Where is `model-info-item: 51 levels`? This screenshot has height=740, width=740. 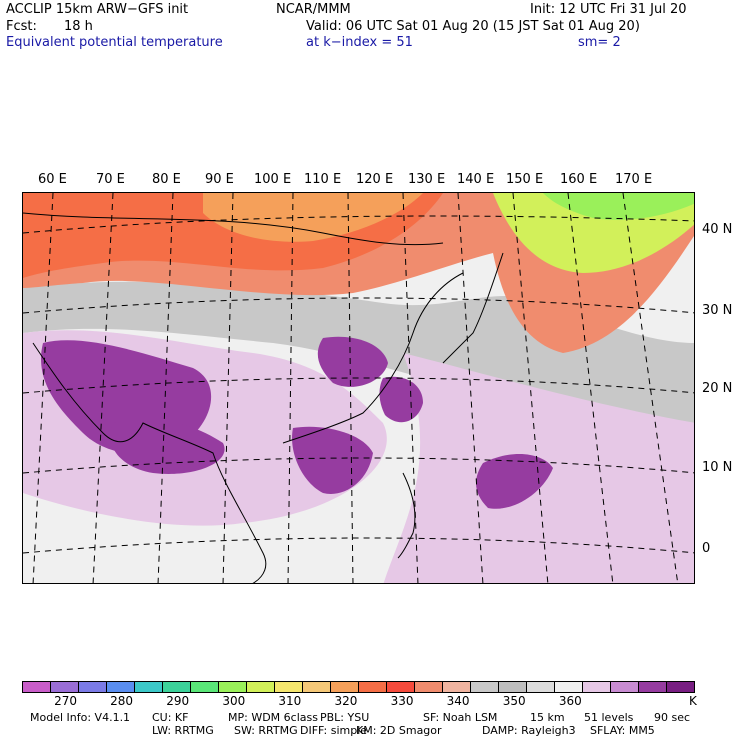
model-info-item: 51 levels is located at coordinates (609, 717).